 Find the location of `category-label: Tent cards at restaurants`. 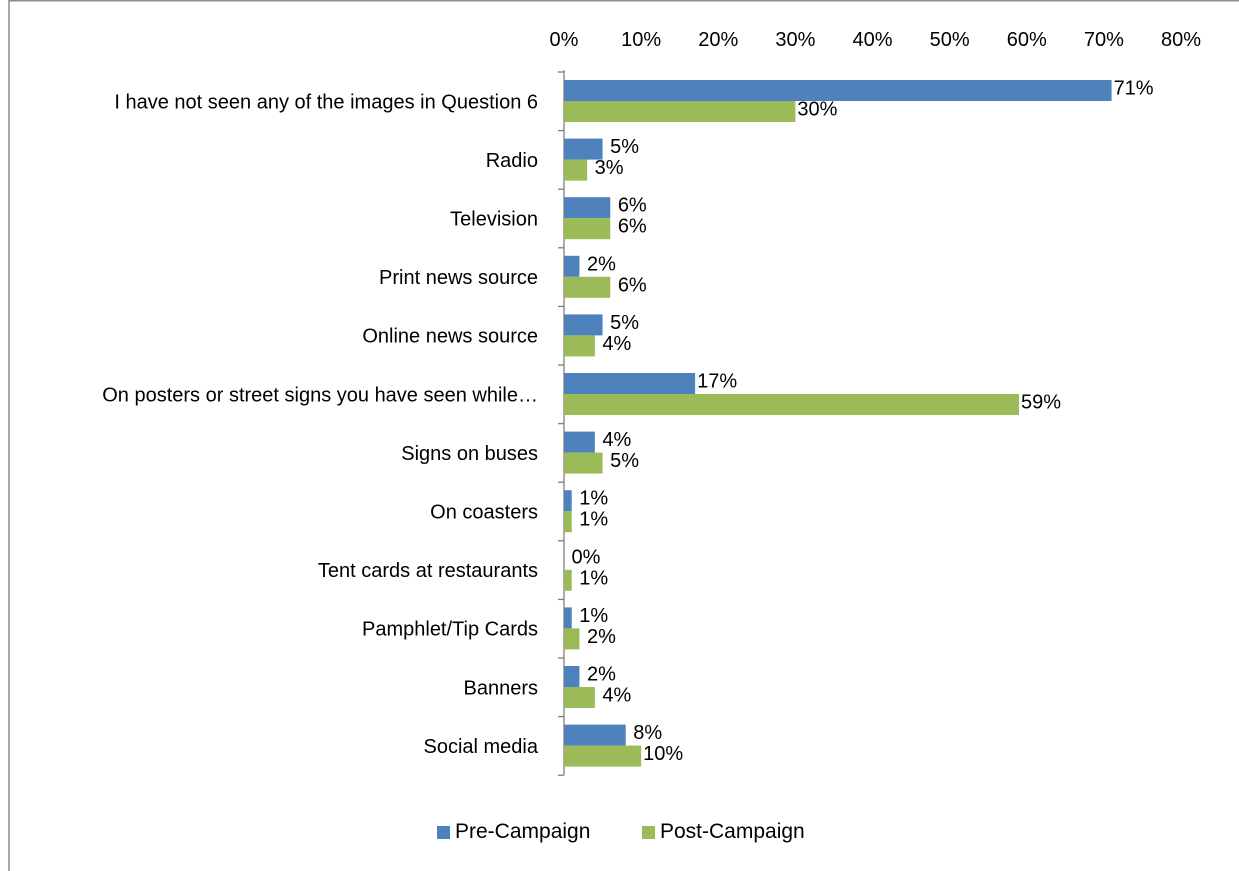

category-label: Tent cards at restaurants is located at coordinates (428, 571).